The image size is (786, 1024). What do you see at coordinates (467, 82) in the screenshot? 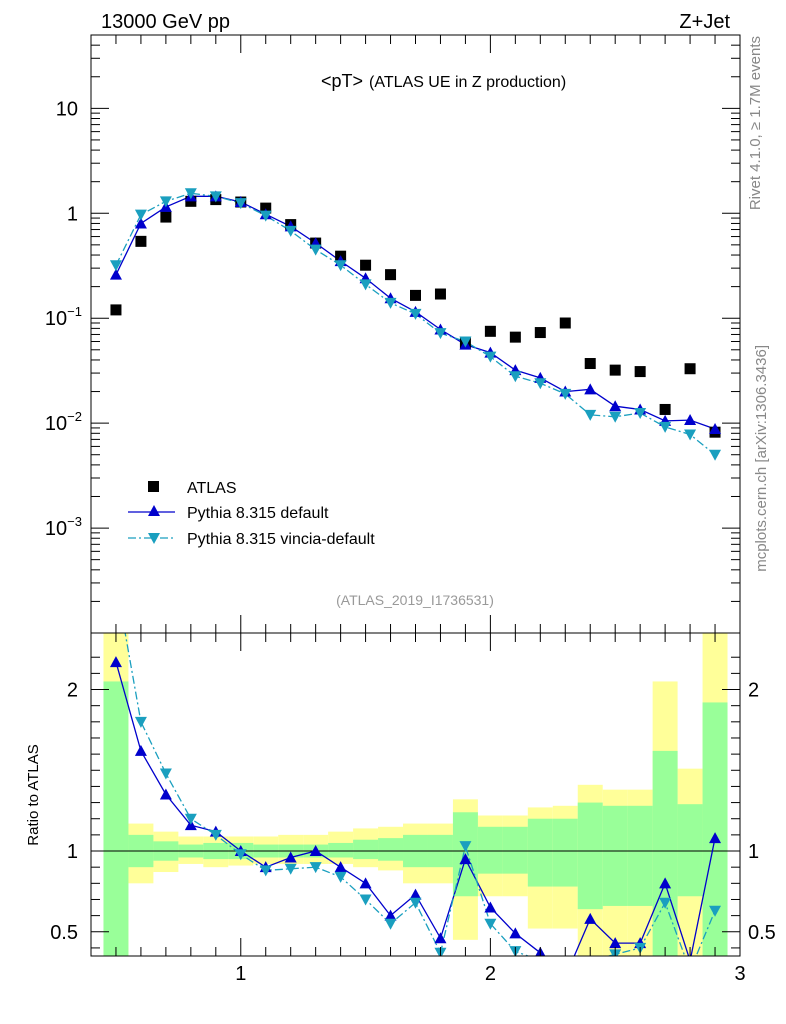
I see `plot-title-sub: (ATLAS UE in Z production)` at bounding box center [467, 82].